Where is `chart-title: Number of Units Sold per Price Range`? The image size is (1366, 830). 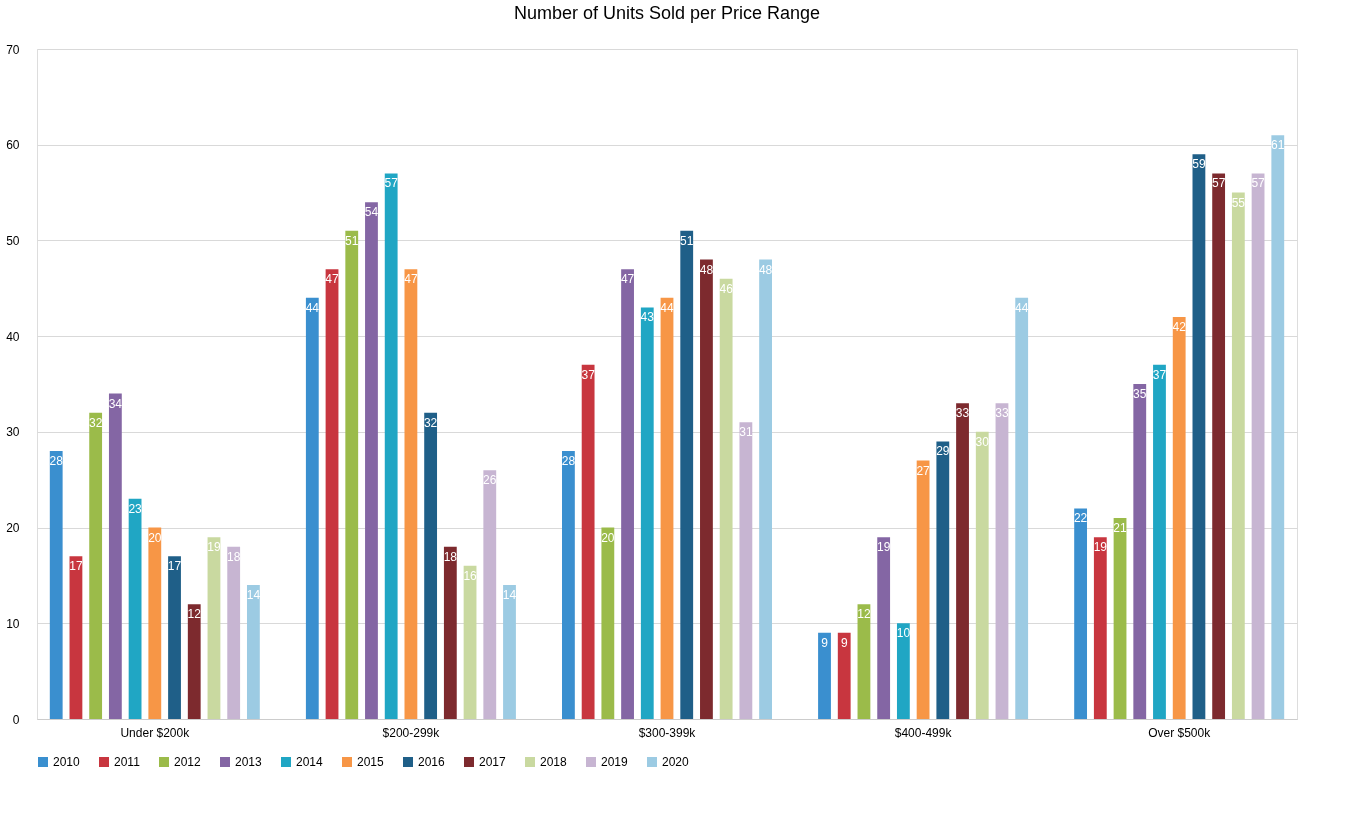 chart-title: Number of Units Sold per Price Range is located at coordinates (667, 13).